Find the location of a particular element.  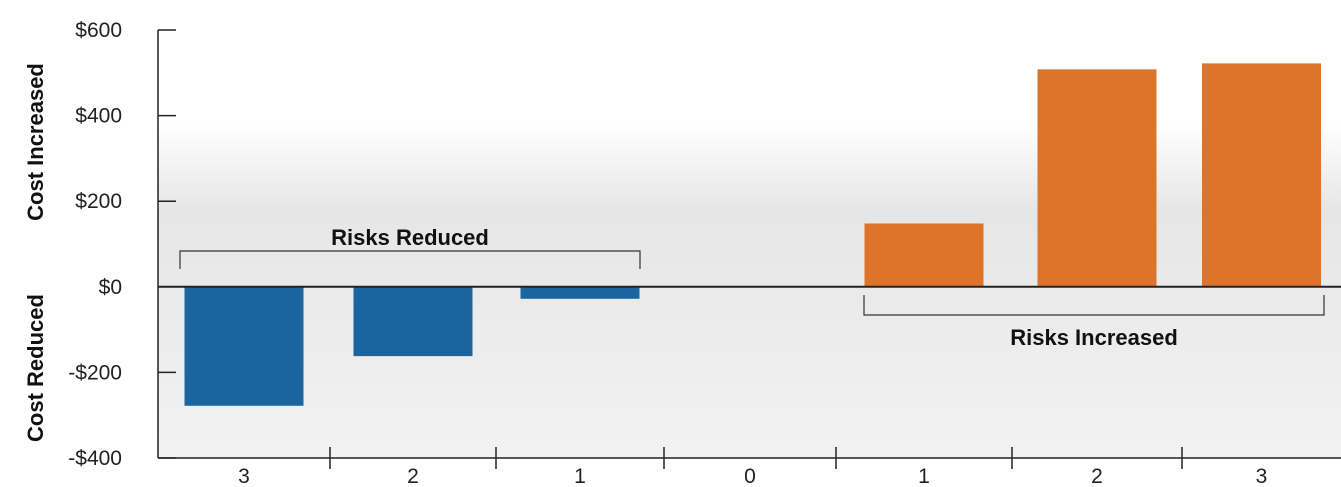

group-label-risks-increased: Risks Increased is located at coordinates (1094, 337).